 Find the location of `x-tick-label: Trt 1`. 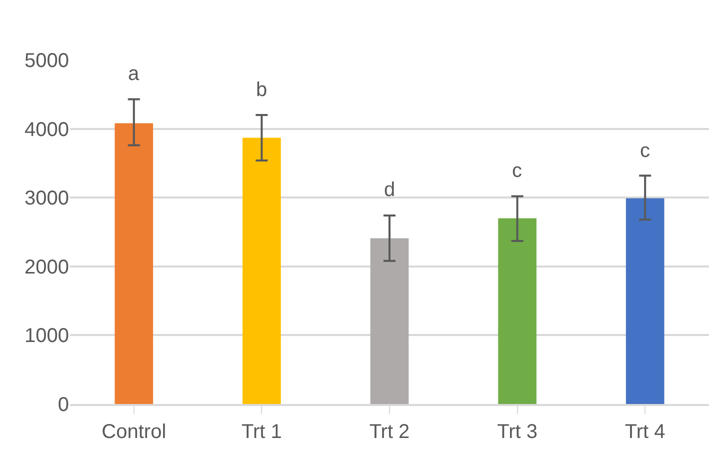

x-tick-label: Trt 1 is located at coordinates (262, 432).